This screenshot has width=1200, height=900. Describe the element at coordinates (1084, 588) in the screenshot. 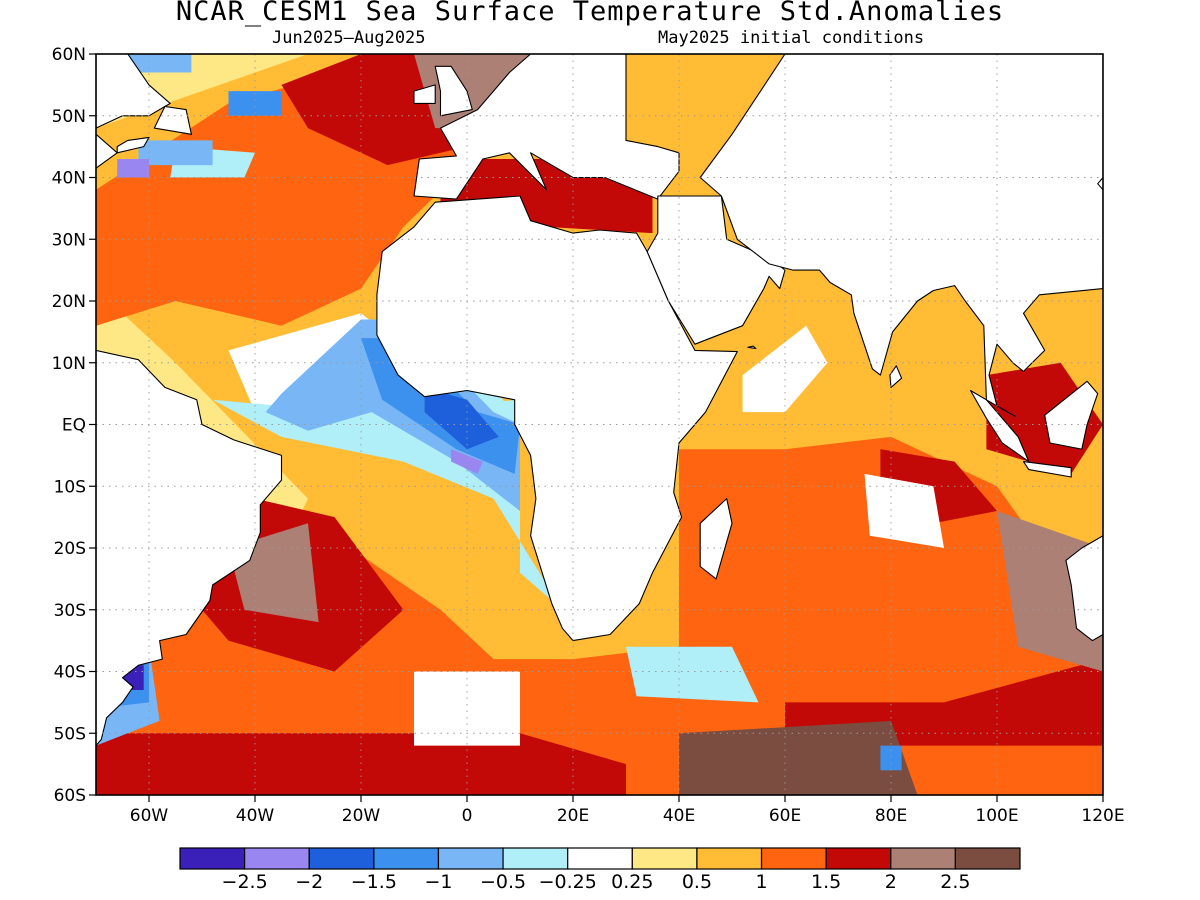

I see `land-australia` at that location.